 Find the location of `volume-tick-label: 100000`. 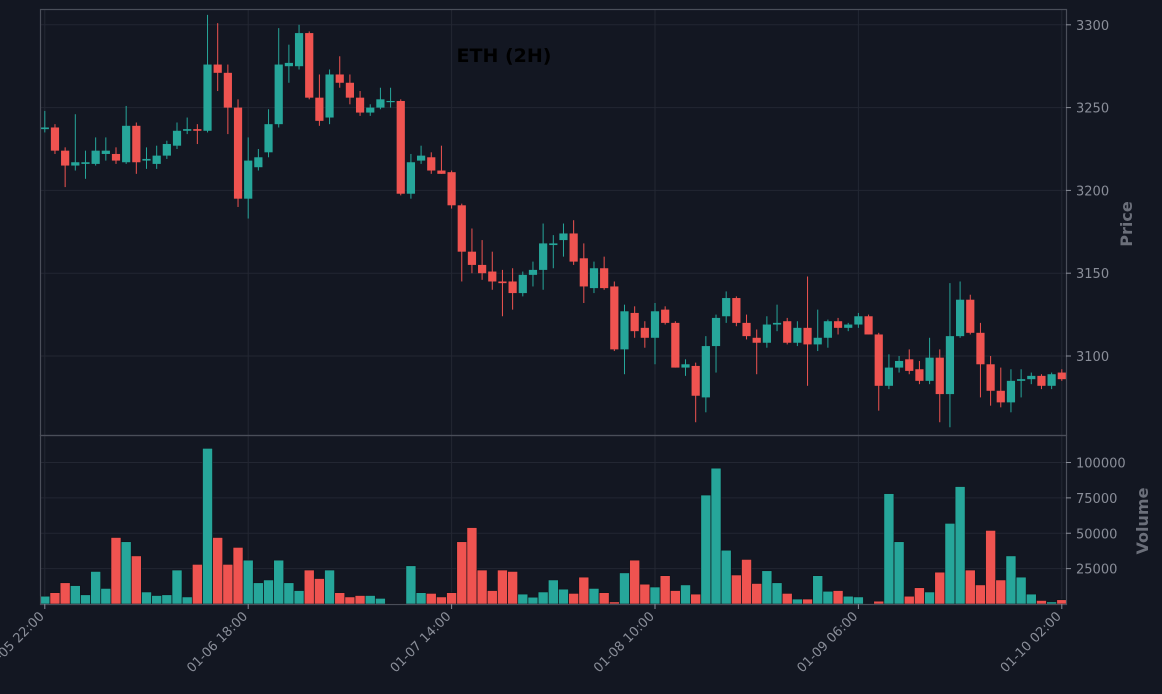

volume-tick-label: 100000 is located at coordinates (1101, 464).